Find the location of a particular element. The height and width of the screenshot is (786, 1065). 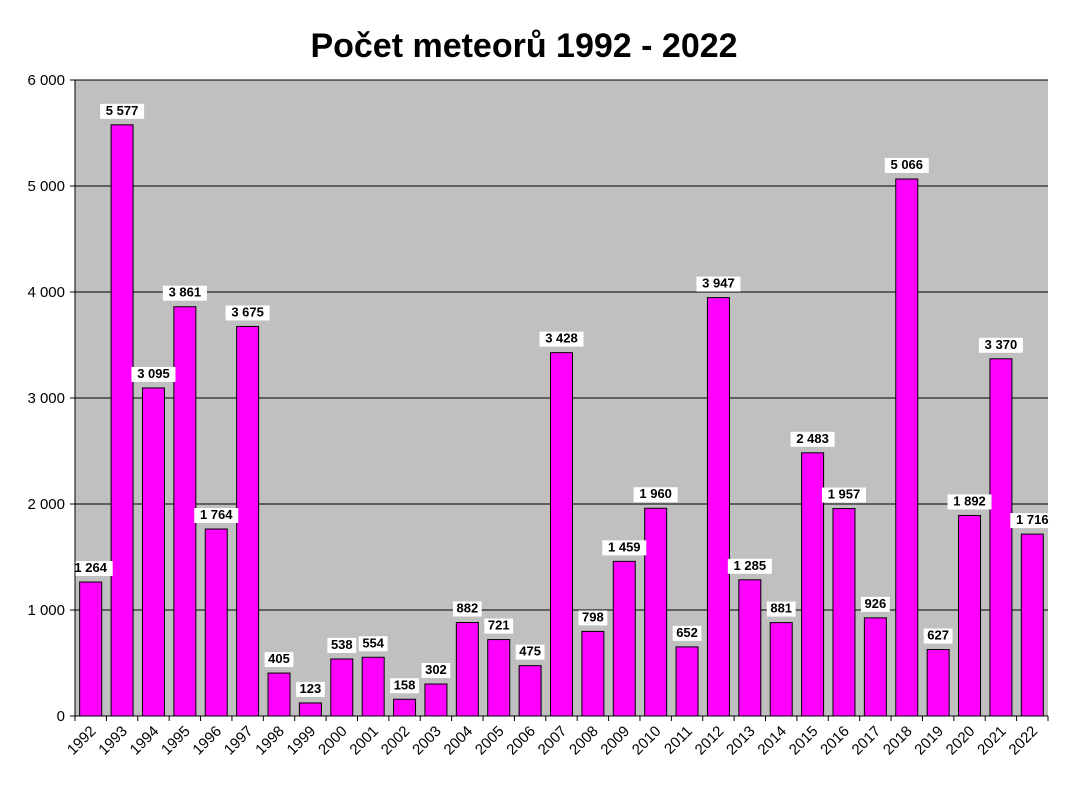

data-label: 5 066 is located at coordinates (906, 164).